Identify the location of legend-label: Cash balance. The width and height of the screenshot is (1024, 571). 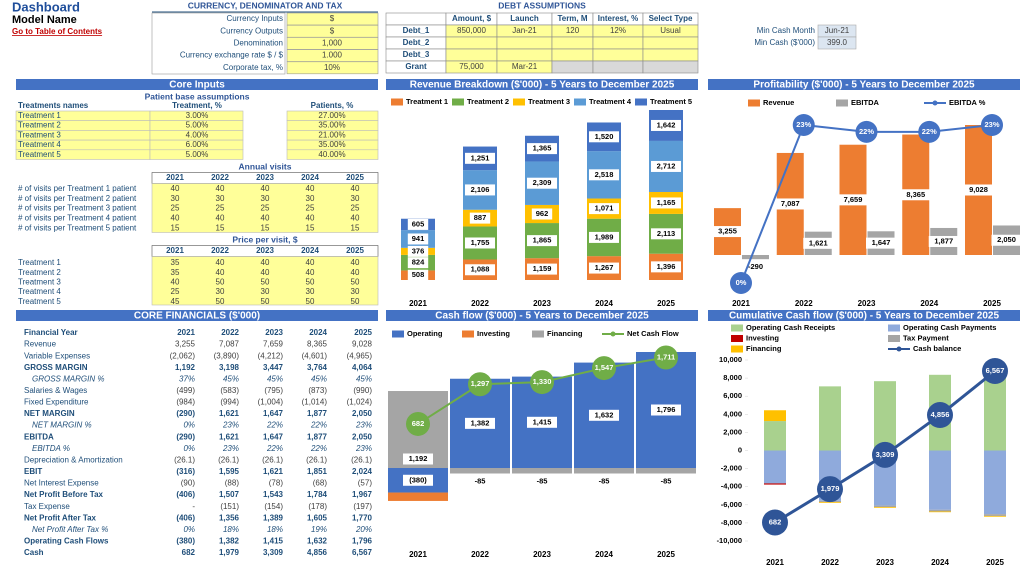
(937, 348).